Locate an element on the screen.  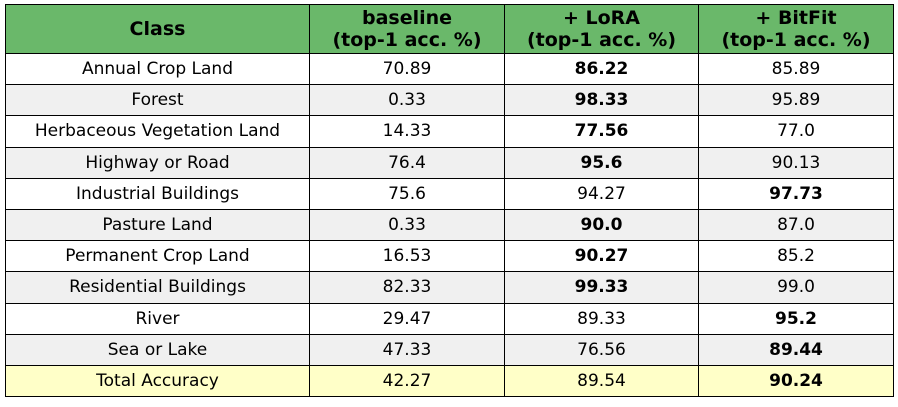
table-row: Industrial Buildings 75.6 94.27 97.73 is located at coordinates (449, 193).